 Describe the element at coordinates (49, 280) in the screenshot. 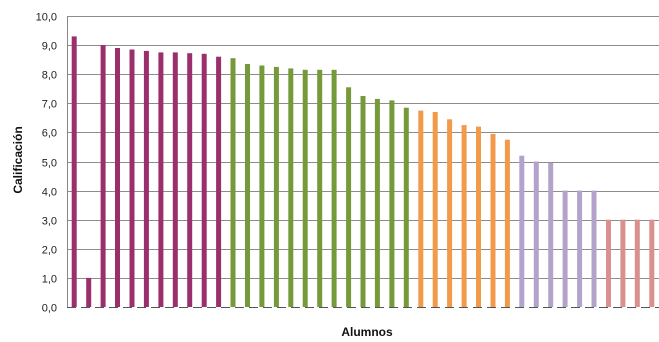

I see `y-tick-label: 1,0` at that location.